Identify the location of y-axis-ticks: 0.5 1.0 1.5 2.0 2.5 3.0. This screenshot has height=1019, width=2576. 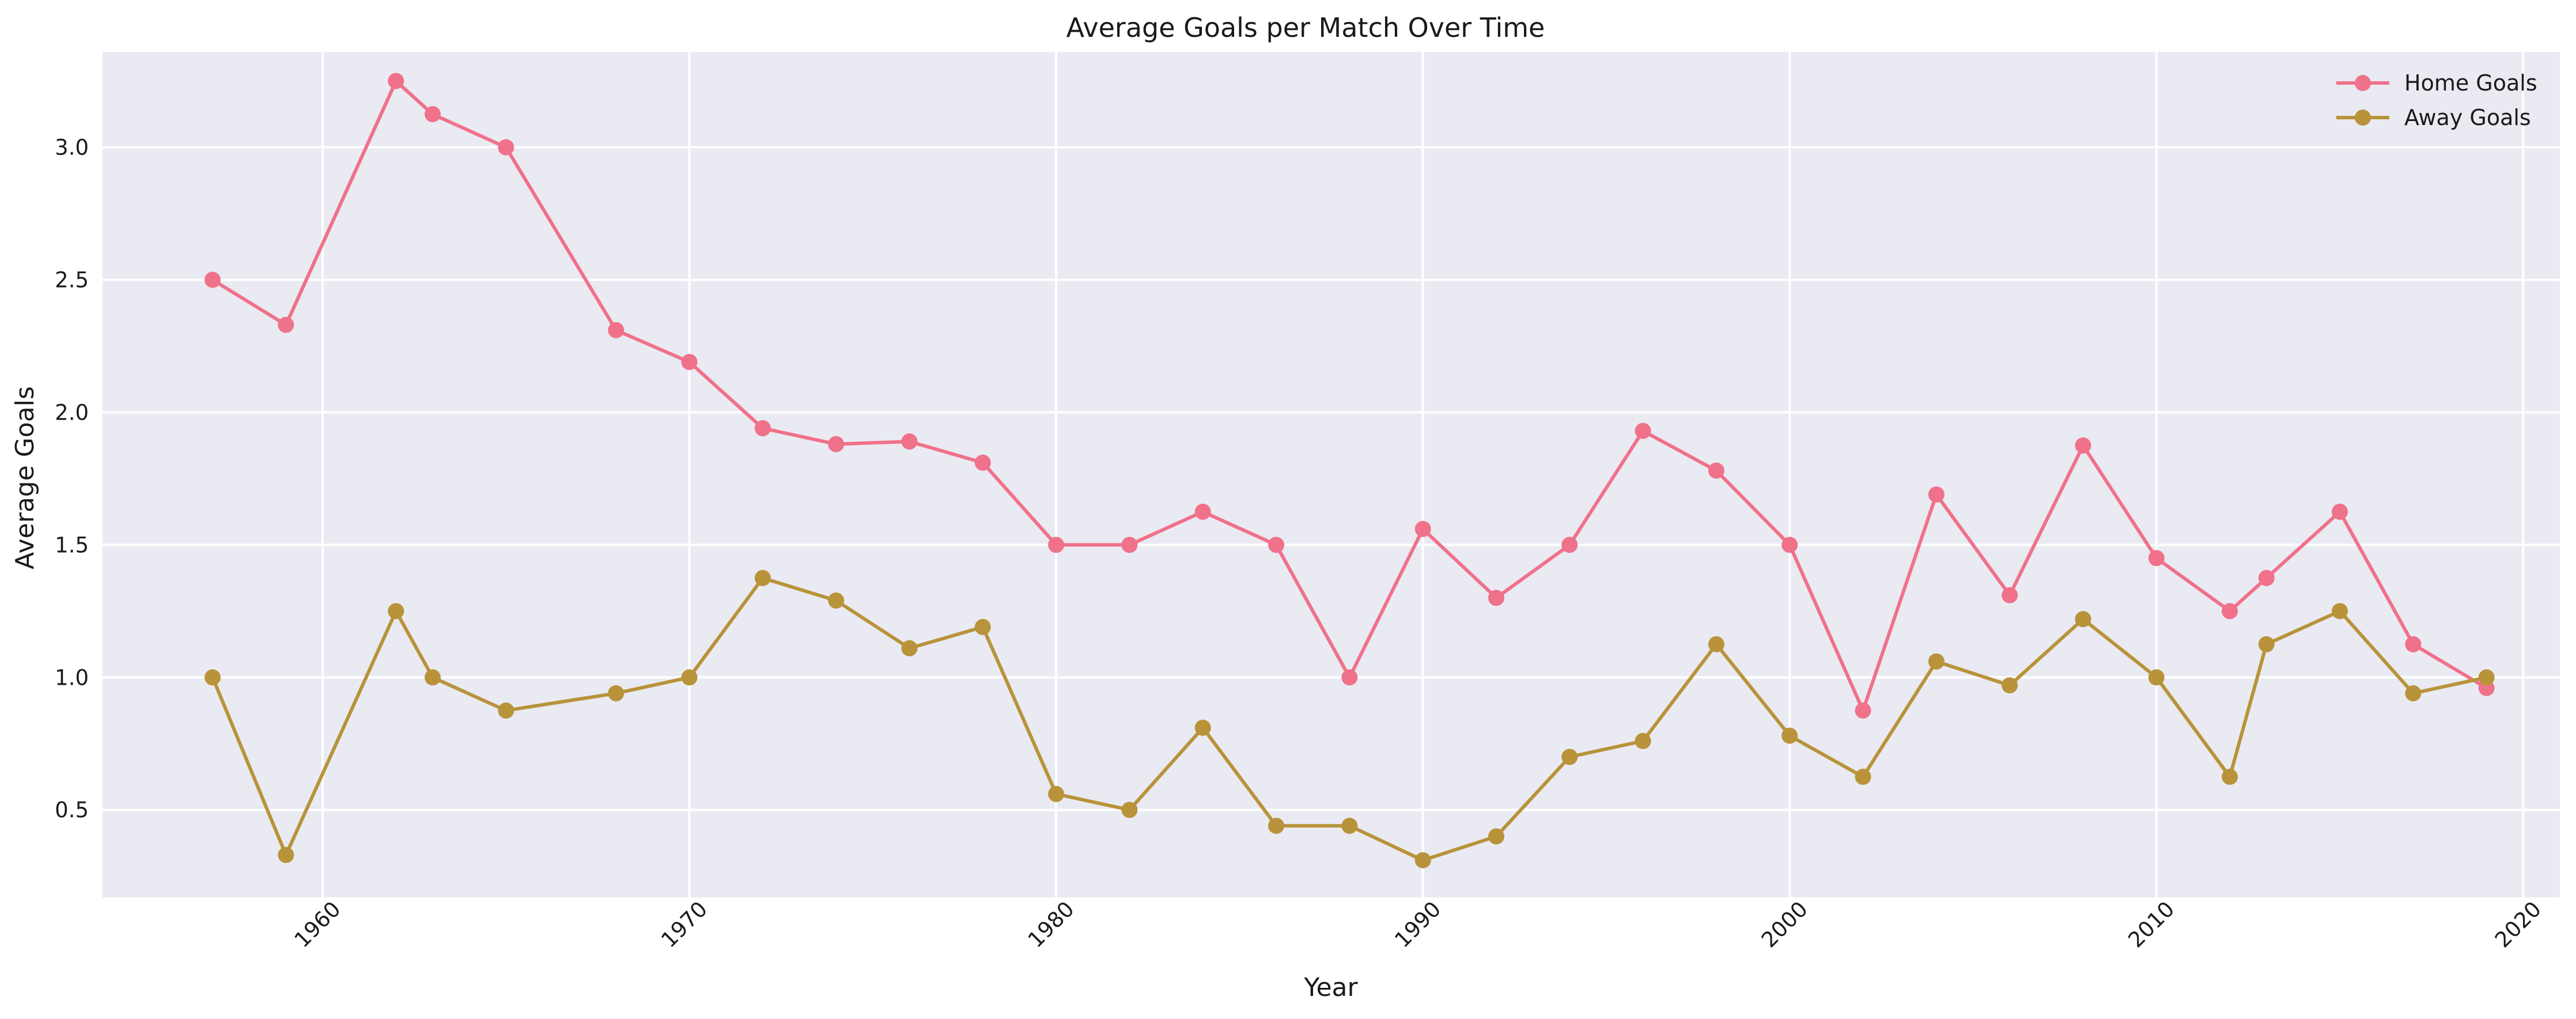
(72, 479).